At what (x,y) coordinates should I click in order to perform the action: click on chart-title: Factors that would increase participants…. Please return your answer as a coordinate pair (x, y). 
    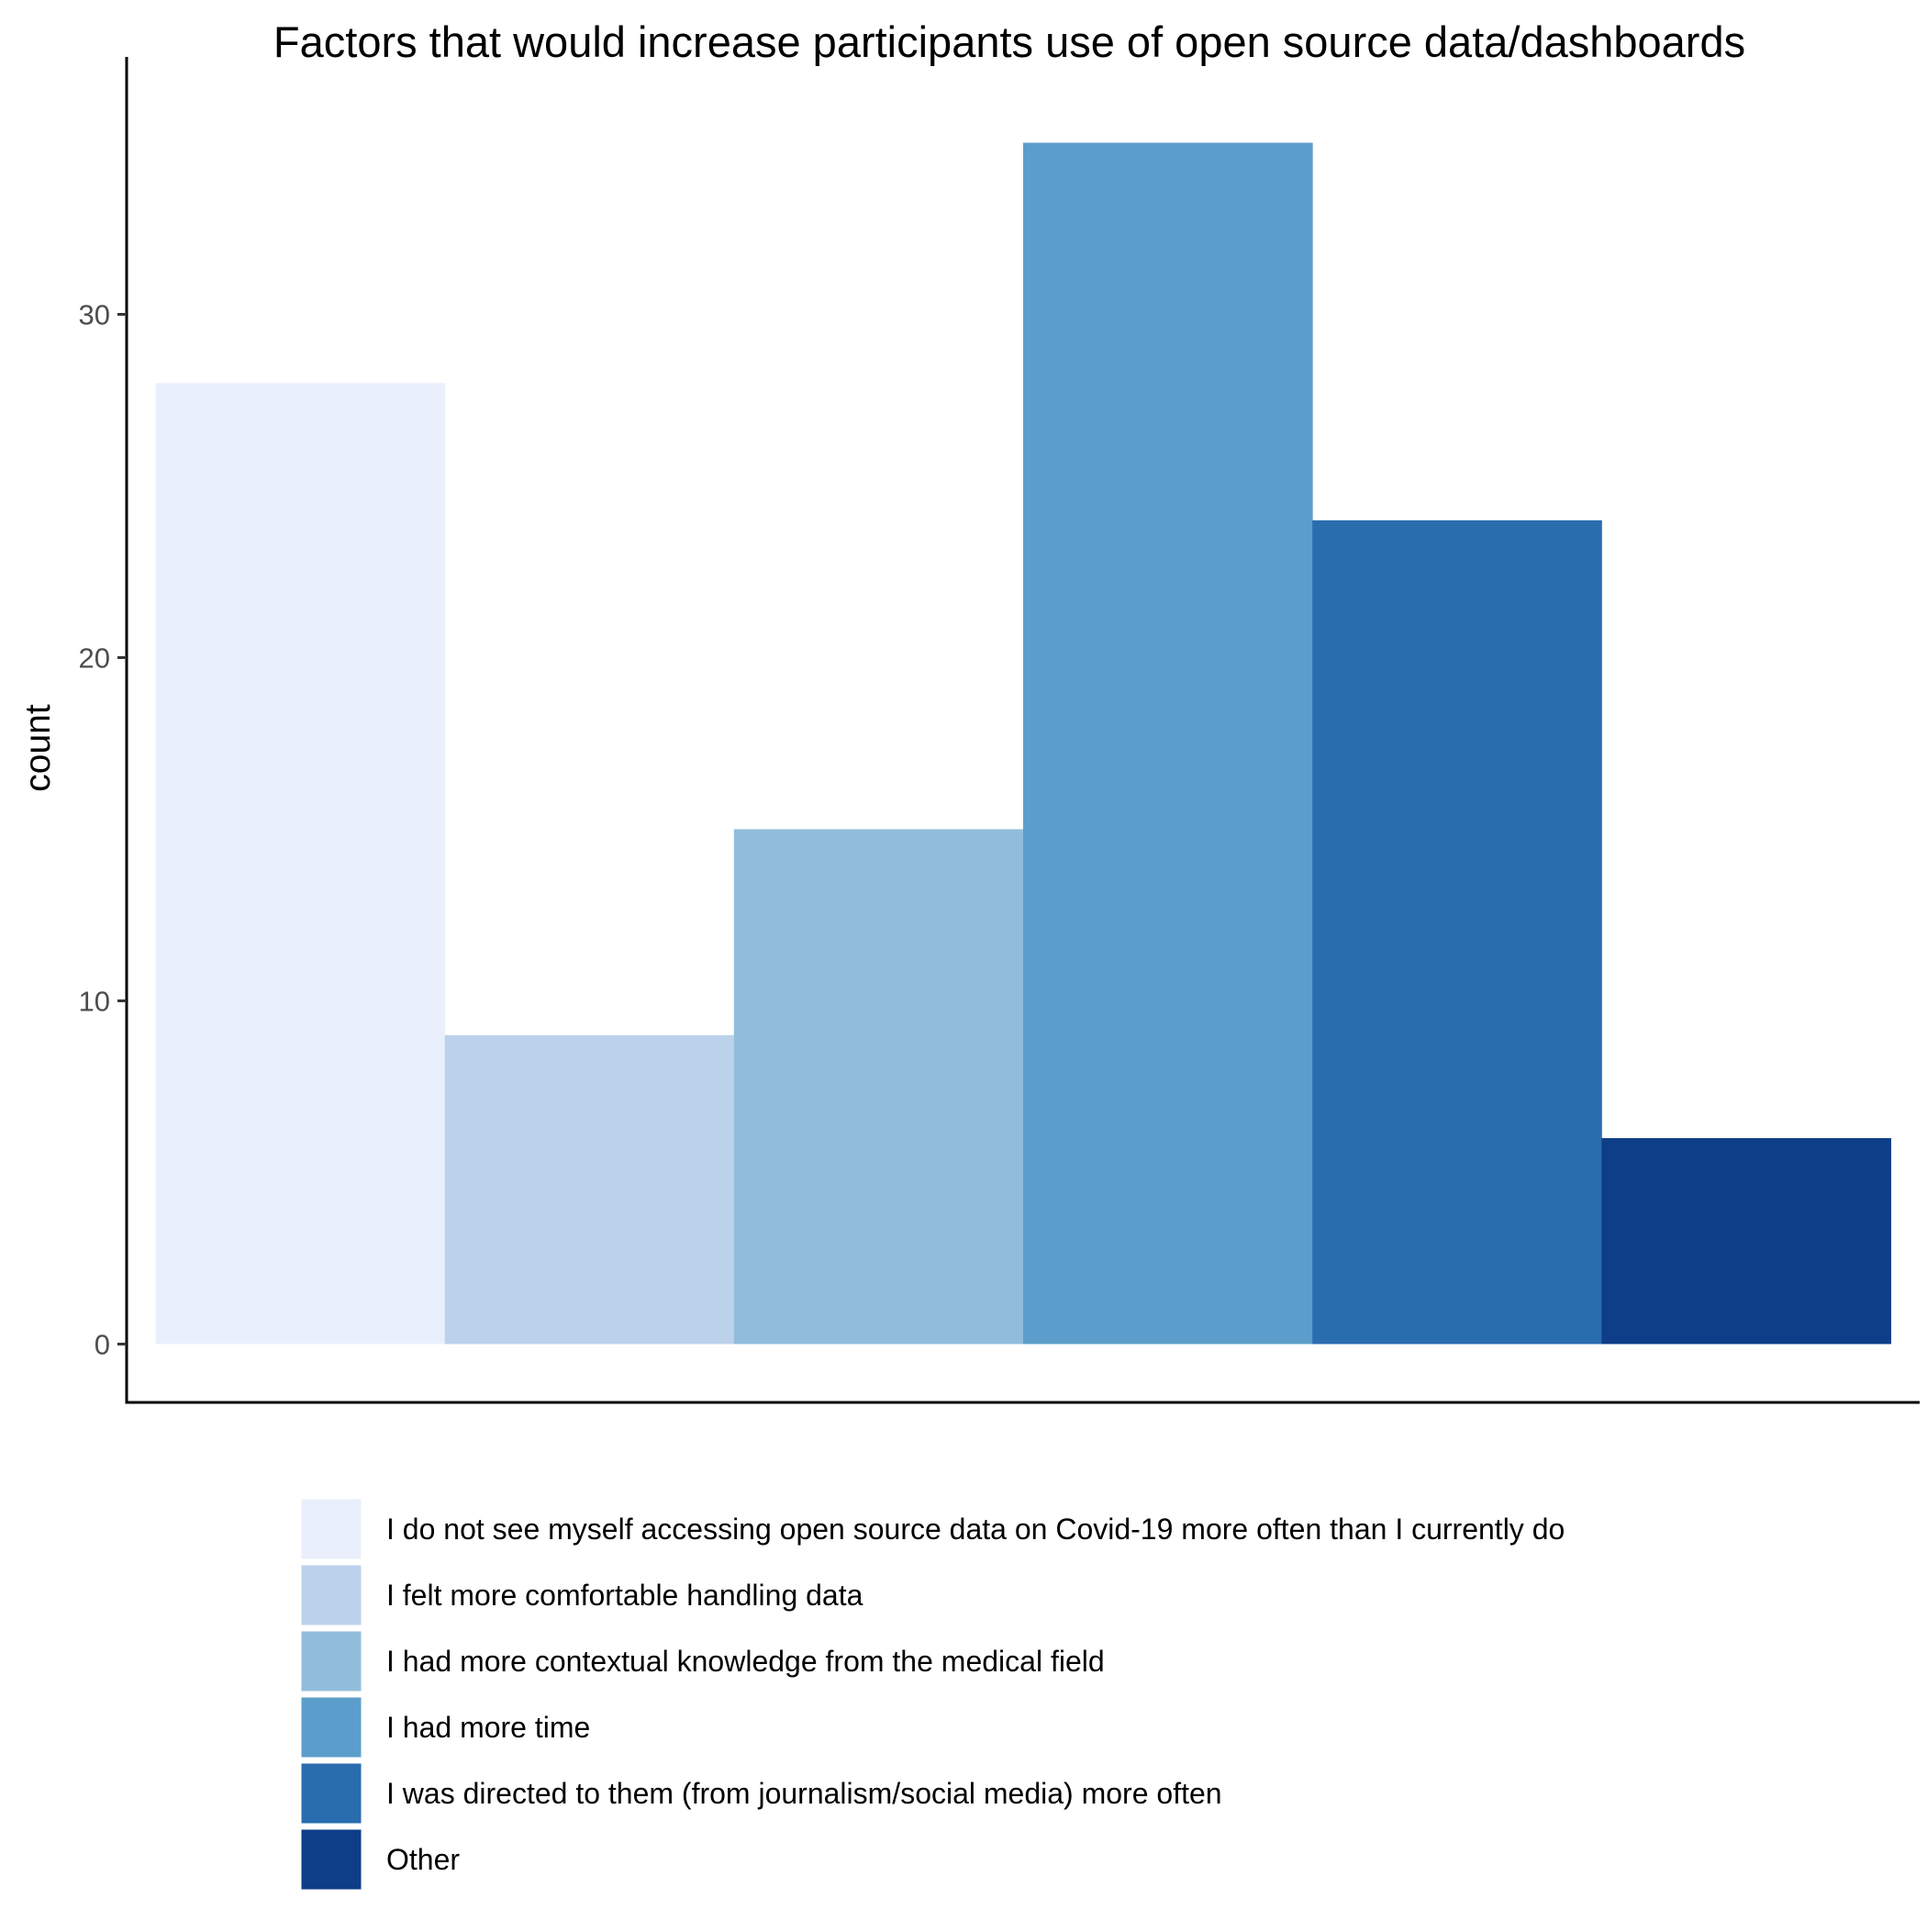
    Looking at the image, I should click on (1009, 41).